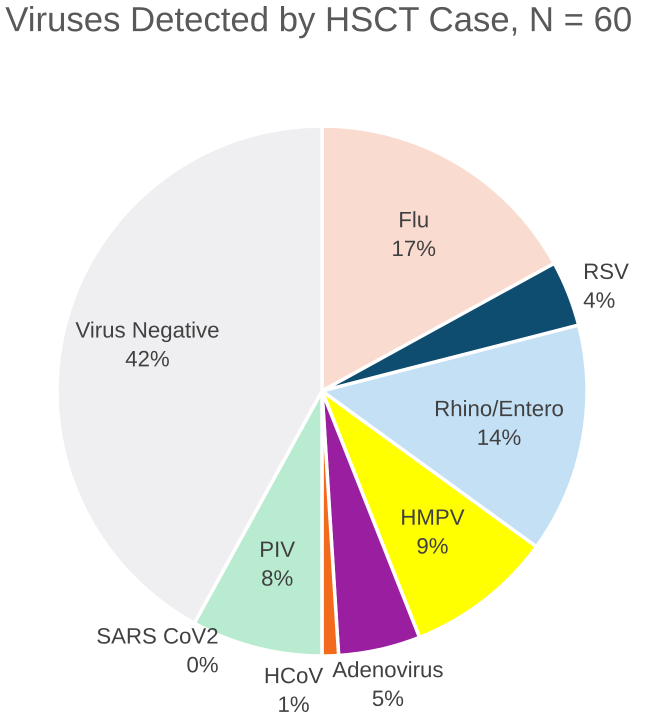 The height and width of the screenshot is (724, 657). I want to click on data-label: 9%, so click(432, 546).